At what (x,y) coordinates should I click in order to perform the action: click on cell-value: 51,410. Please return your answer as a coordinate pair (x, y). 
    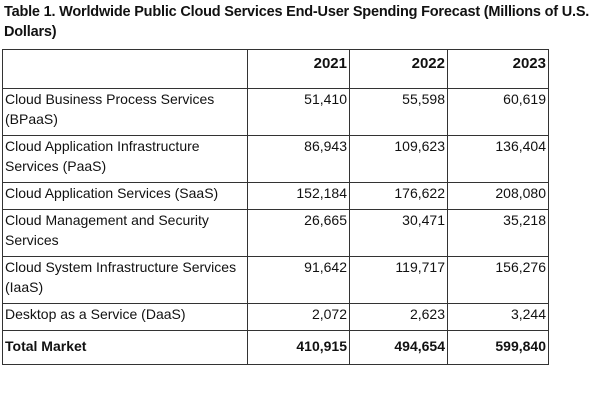
    Looking at the image, I should click on (298, 112).